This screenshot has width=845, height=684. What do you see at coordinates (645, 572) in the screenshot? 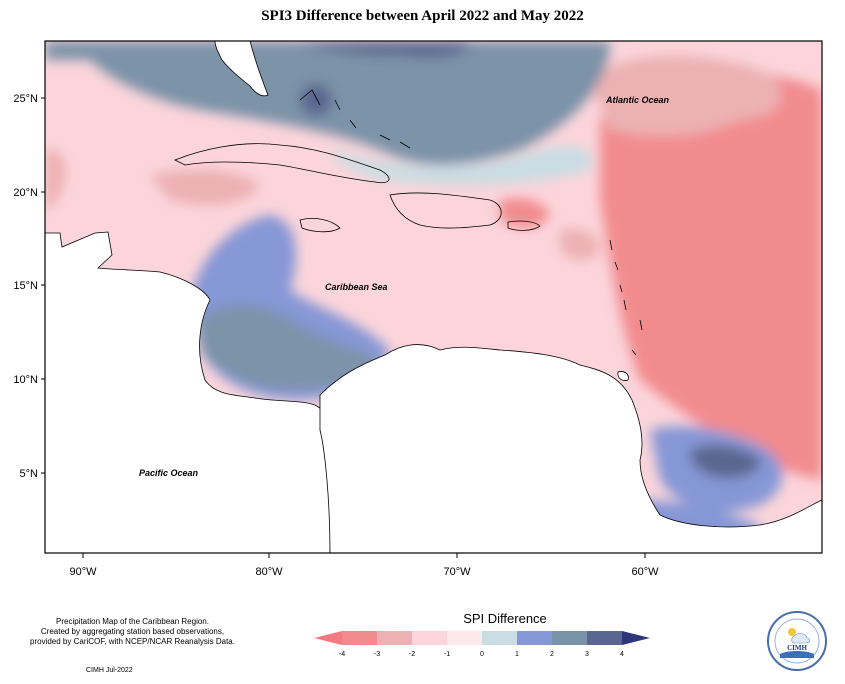
I see `lon-label: 60°W` at bounding box center [645, 572].